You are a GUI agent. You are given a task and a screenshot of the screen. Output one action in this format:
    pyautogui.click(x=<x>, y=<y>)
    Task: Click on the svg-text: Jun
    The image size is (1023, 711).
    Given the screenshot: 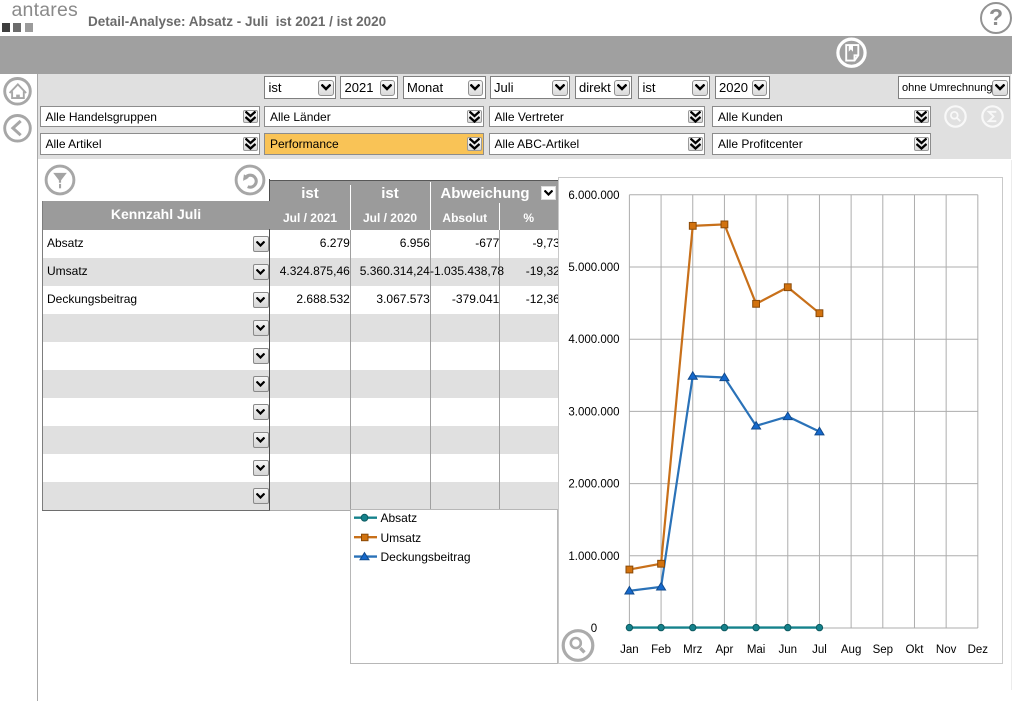 What is the action you would take?
    pyautogui.click(x=788, y=650)
    